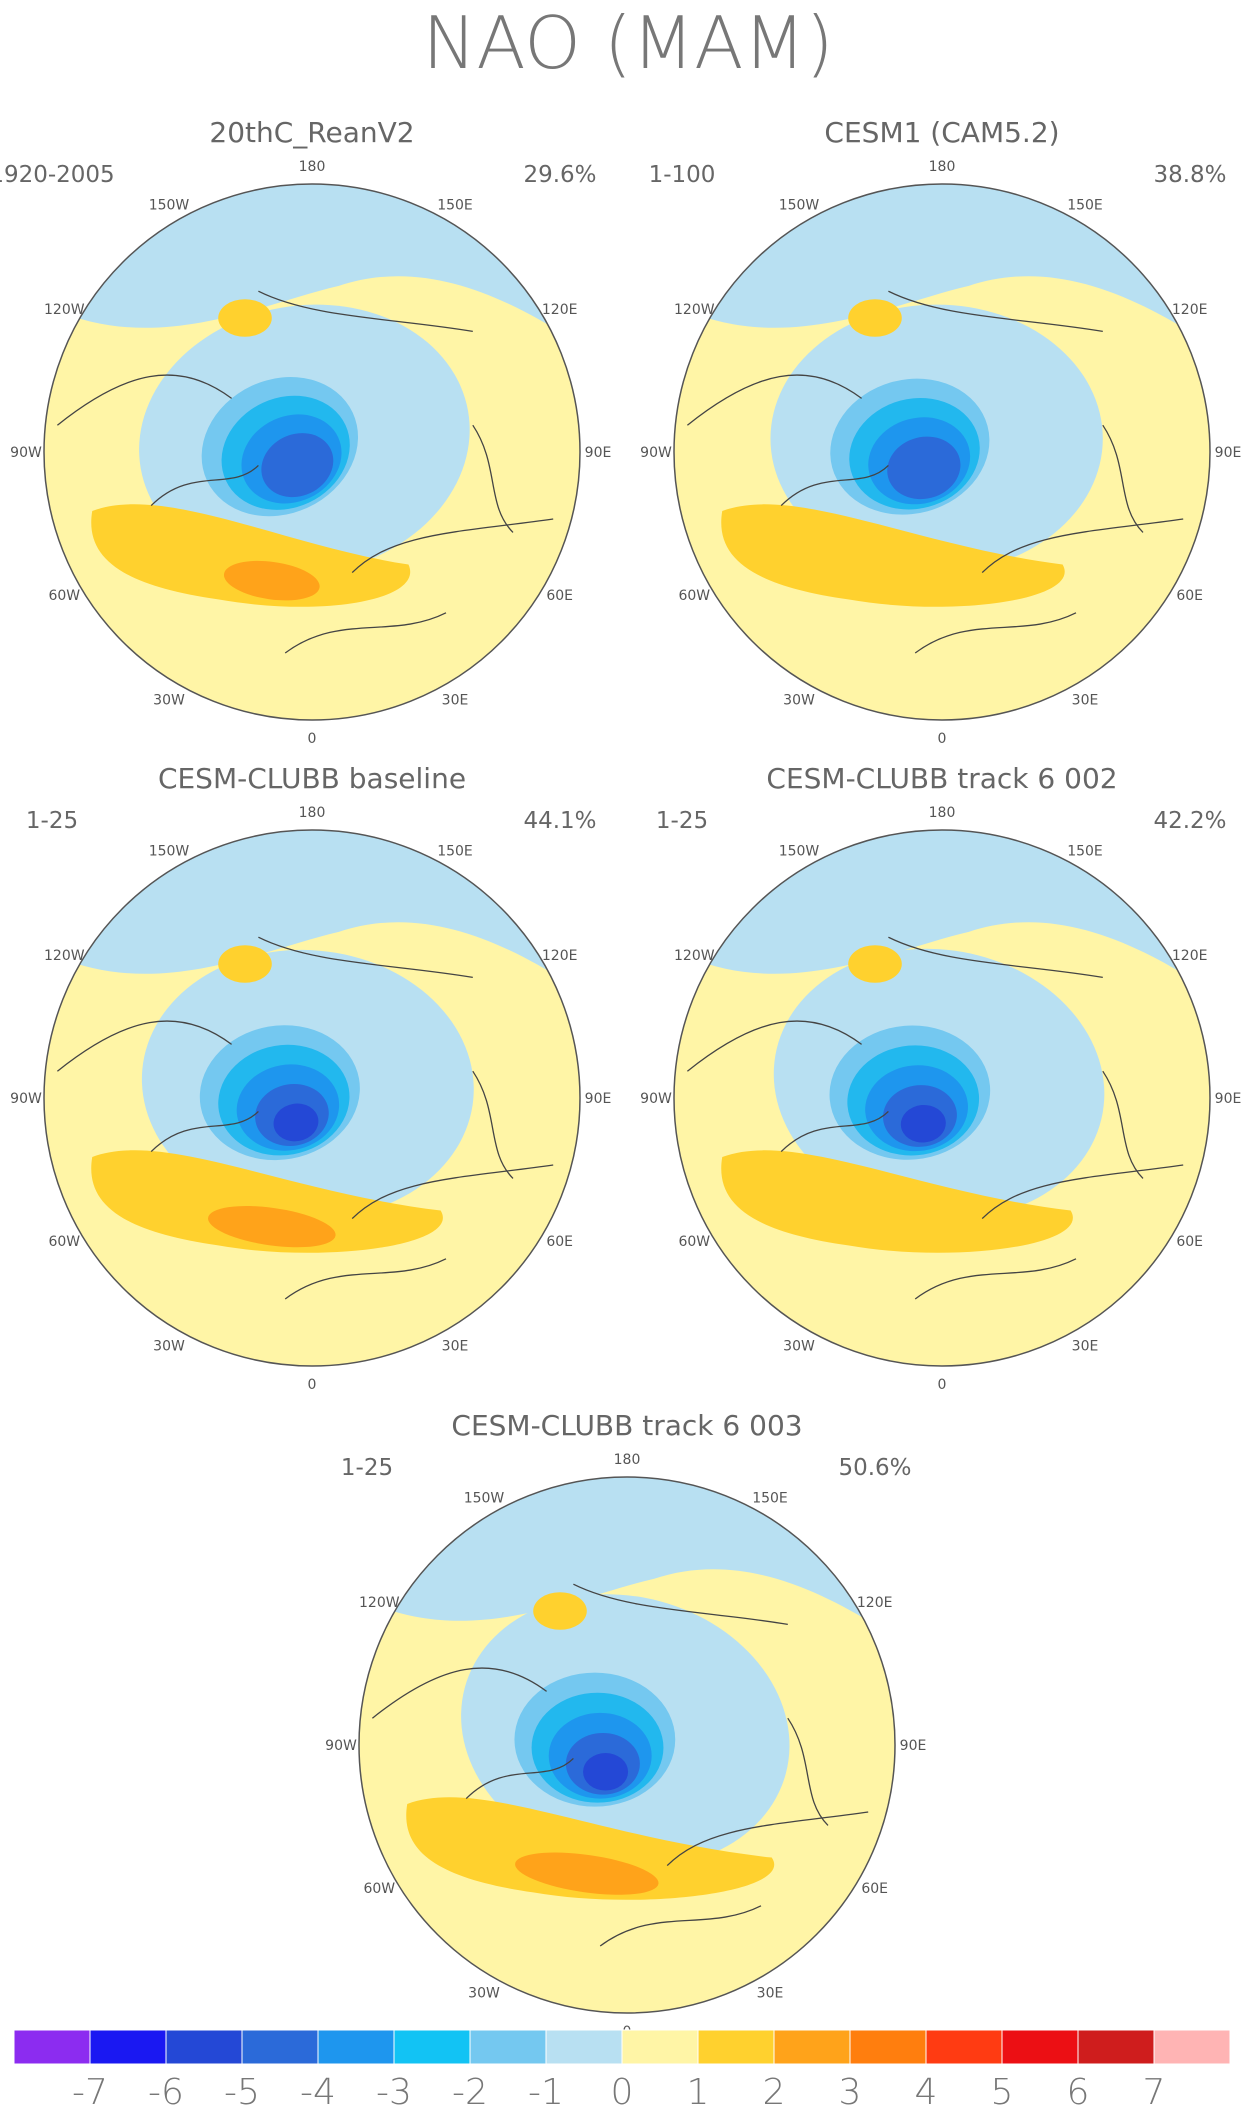 Image resolution: width=1256 pixels, height=2118 pixels. What do you see at coordinates (1189, 175) in the screenshot?
I see `variance-percent: 38.8%` at bounding box center [1189, 175].